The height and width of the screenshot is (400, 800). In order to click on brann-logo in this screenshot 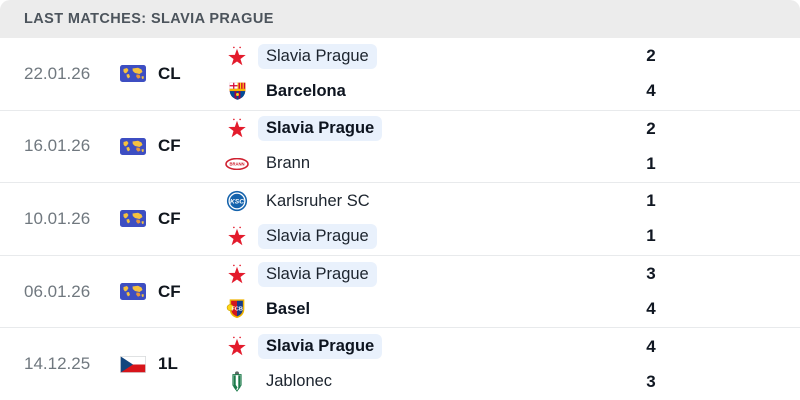, I will do `click(237, 164)`.